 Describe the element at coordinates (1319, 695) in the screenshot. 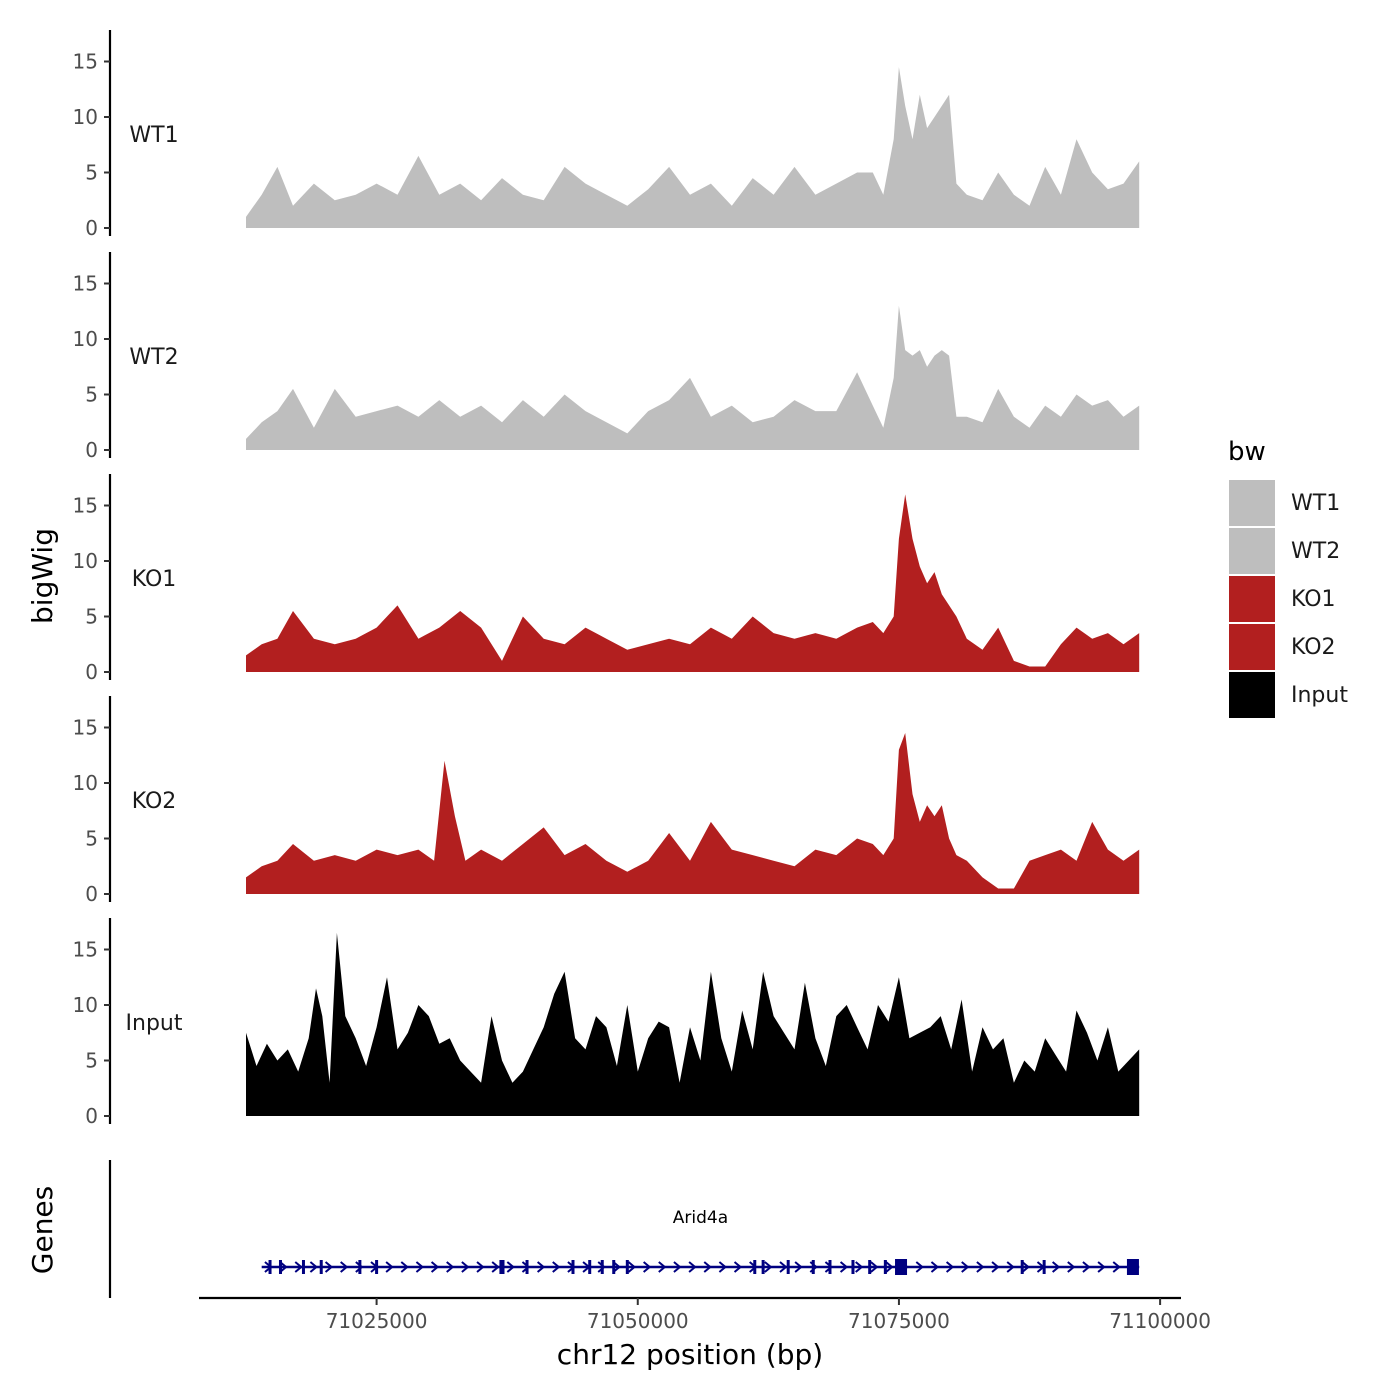

I see `legend-label-input: Input` at that location.